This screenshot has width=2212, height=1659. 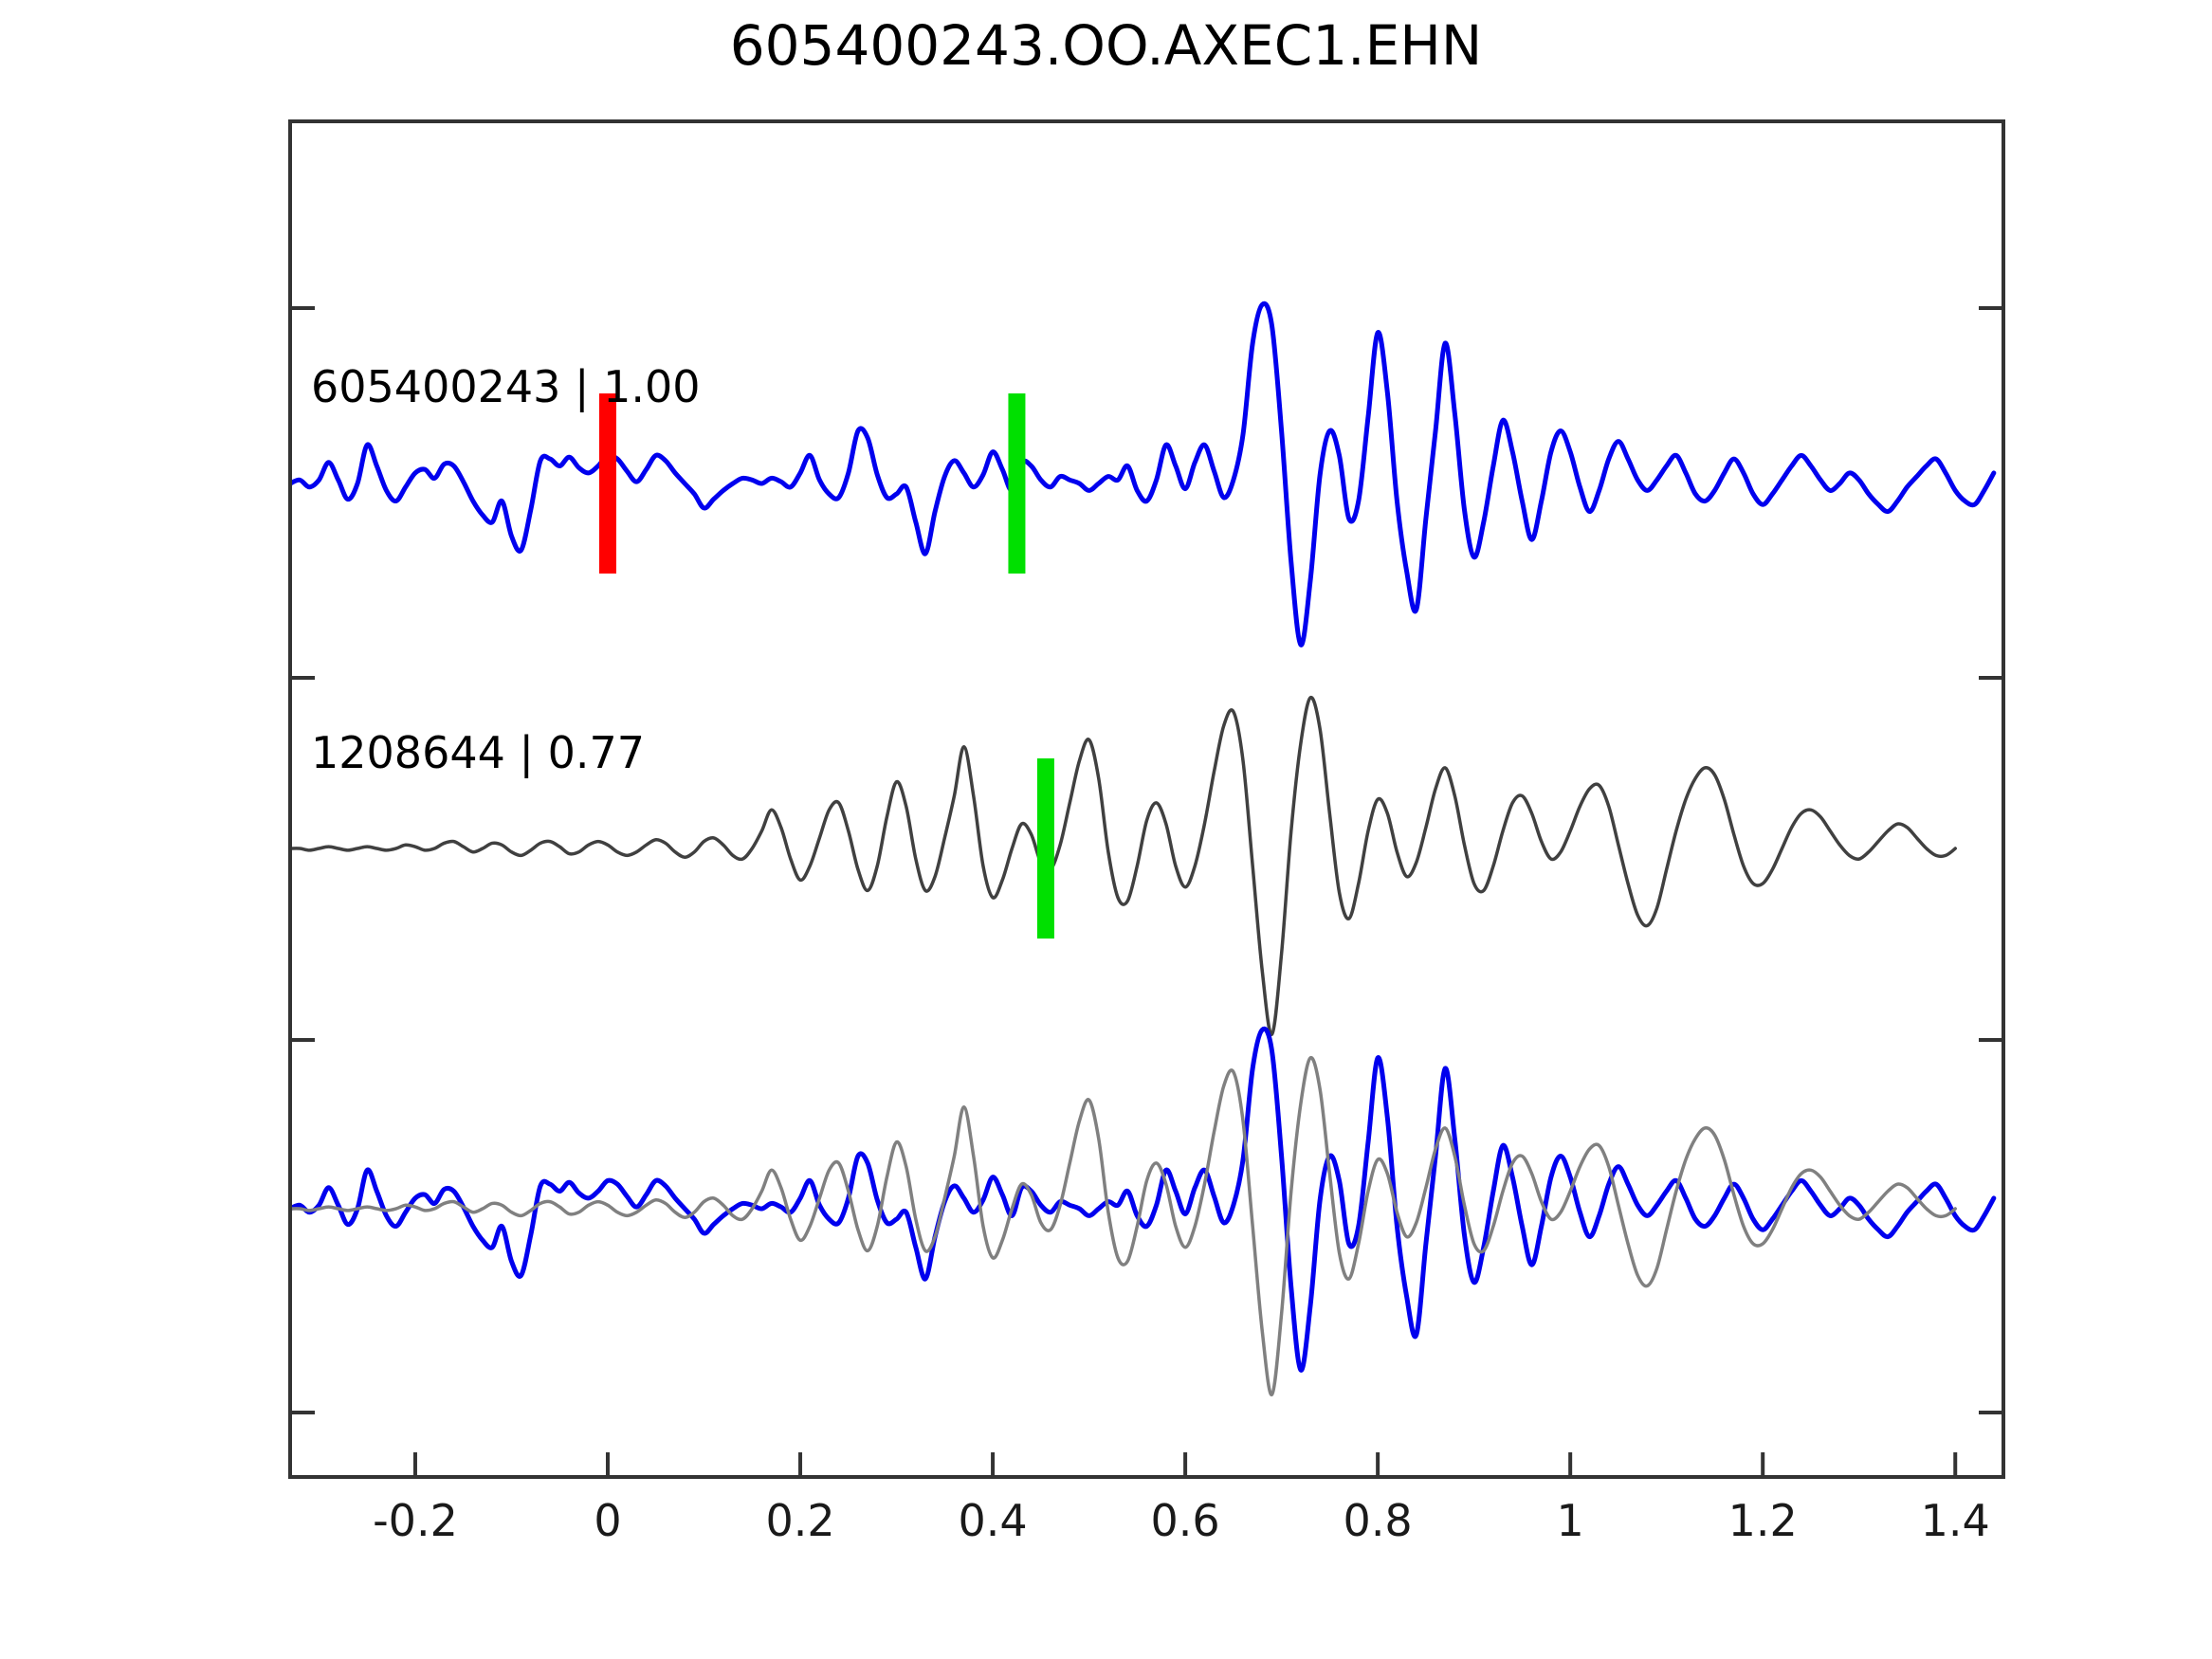 What do you see at coordinates (506, 387) in the screenshot?
I see `trace-label-primary: 605400243 | 1.00` at bounding box center [506, 387].